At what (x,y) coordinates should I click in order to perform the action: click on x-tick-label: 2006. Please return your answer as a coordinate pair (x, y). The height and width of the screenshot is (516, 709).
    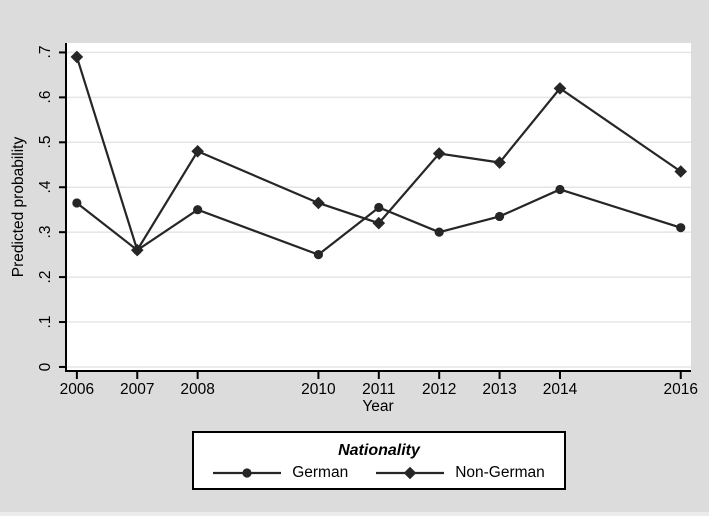
    Looking at the image, I should click on (77, 389).